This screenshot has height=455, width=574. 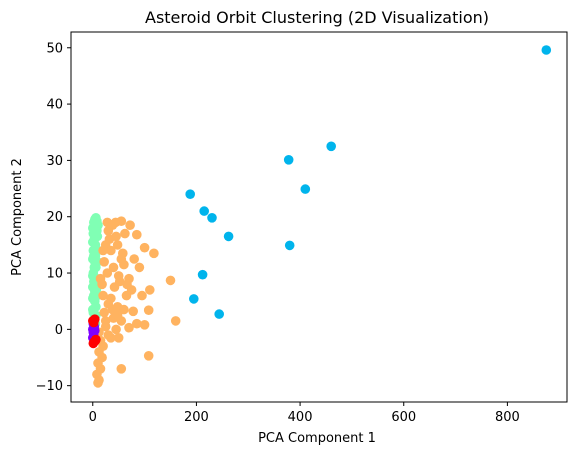 What do you see at coordinates (507, 417) in the screenshot?
I see `x-tick-label: 800` at bounding box center [507, 417].